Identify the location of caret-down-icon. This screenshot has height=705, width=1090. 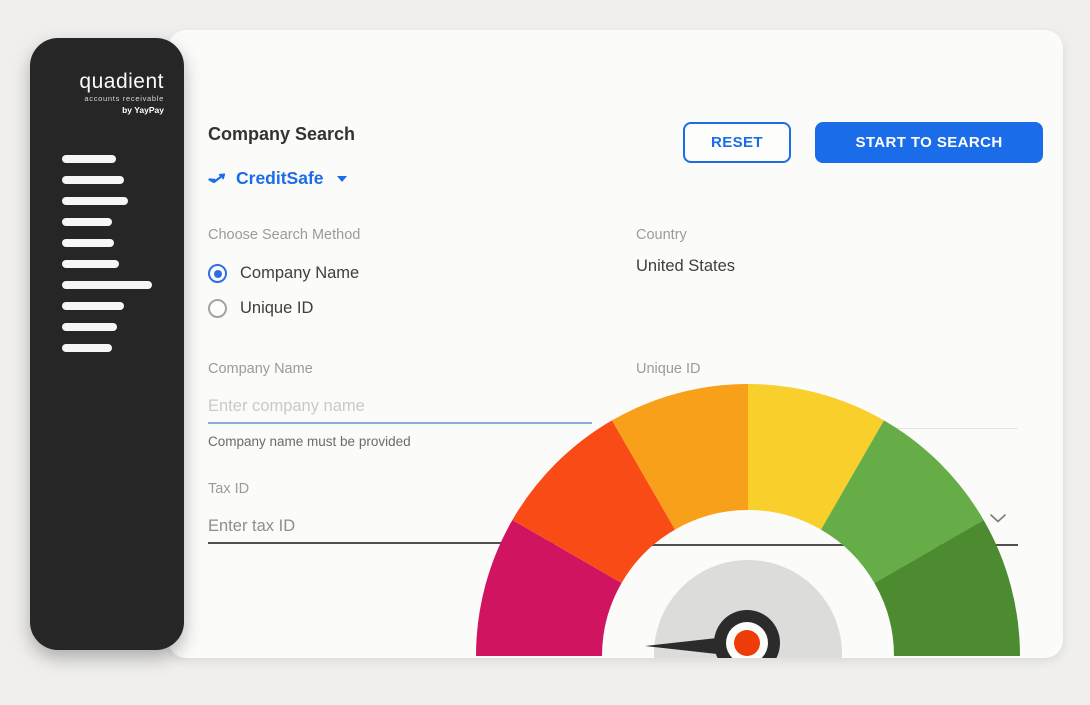
(341, 178).